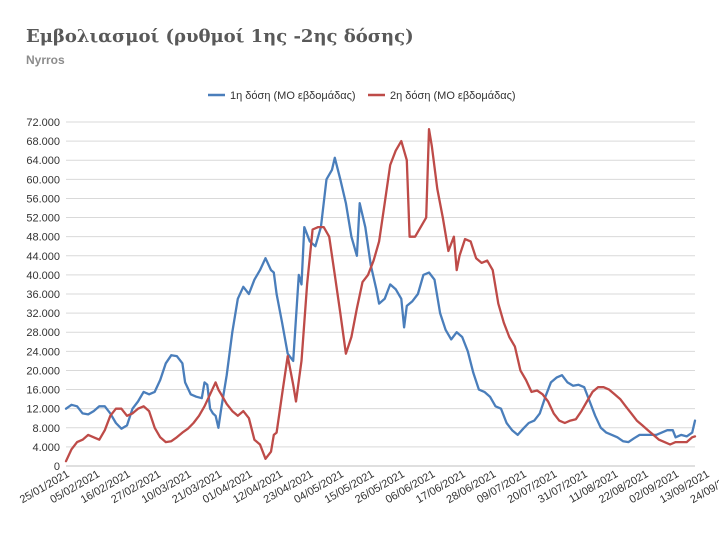 Image resolution: width=719 pixels, height=533 pixels. What do you see at coordinates (453, 96) in the screenshot?
I see `legend-label-second-dose: 2η δόση (ΜΟ εβδομάδας)` at bounding box center [453, 96].